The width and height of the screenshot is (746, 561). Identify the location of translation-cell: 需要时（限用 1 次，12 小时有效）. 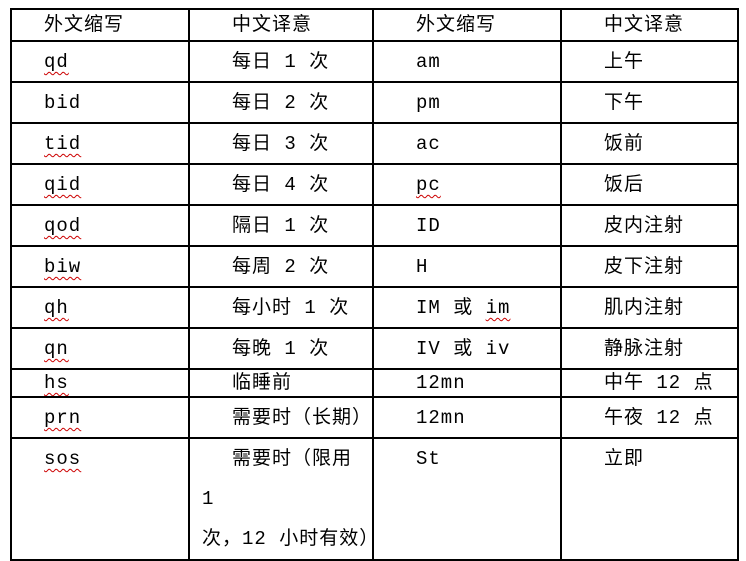
(281, 499).